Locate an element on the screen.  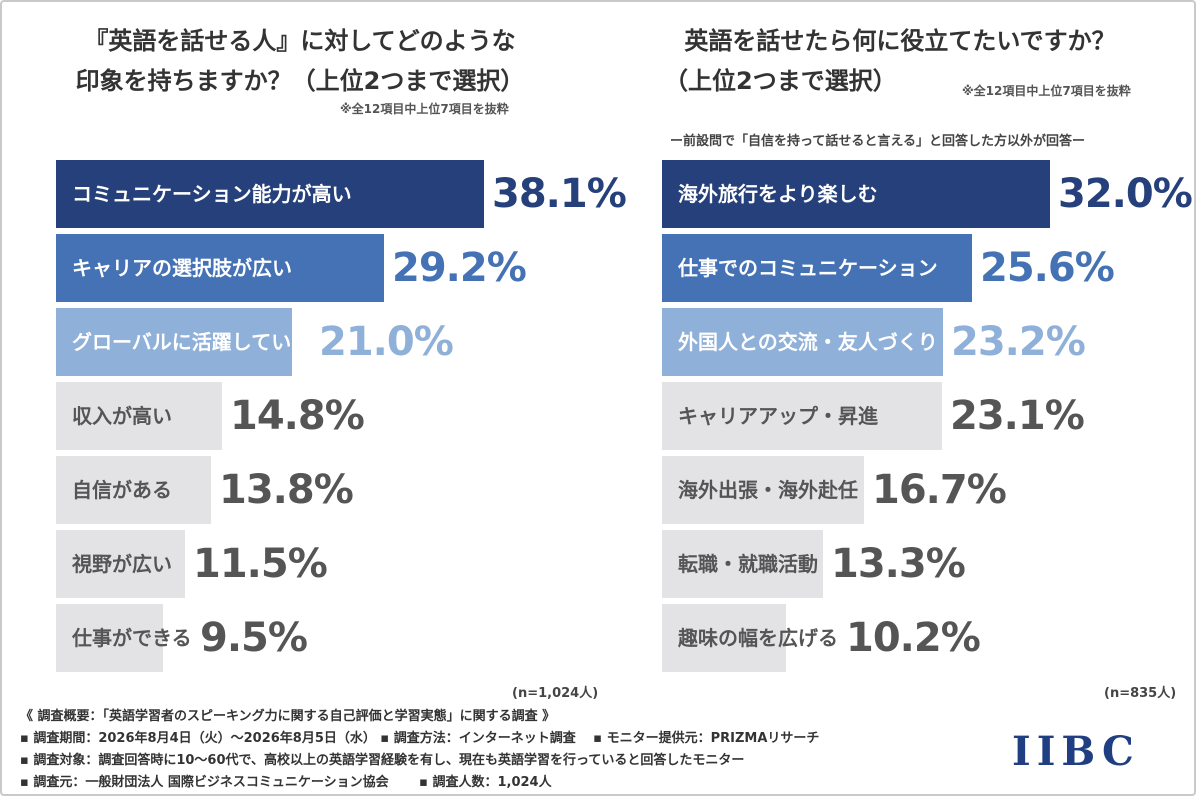
left-bar-value-7: 9.5% is located at coordinates (254, 638).